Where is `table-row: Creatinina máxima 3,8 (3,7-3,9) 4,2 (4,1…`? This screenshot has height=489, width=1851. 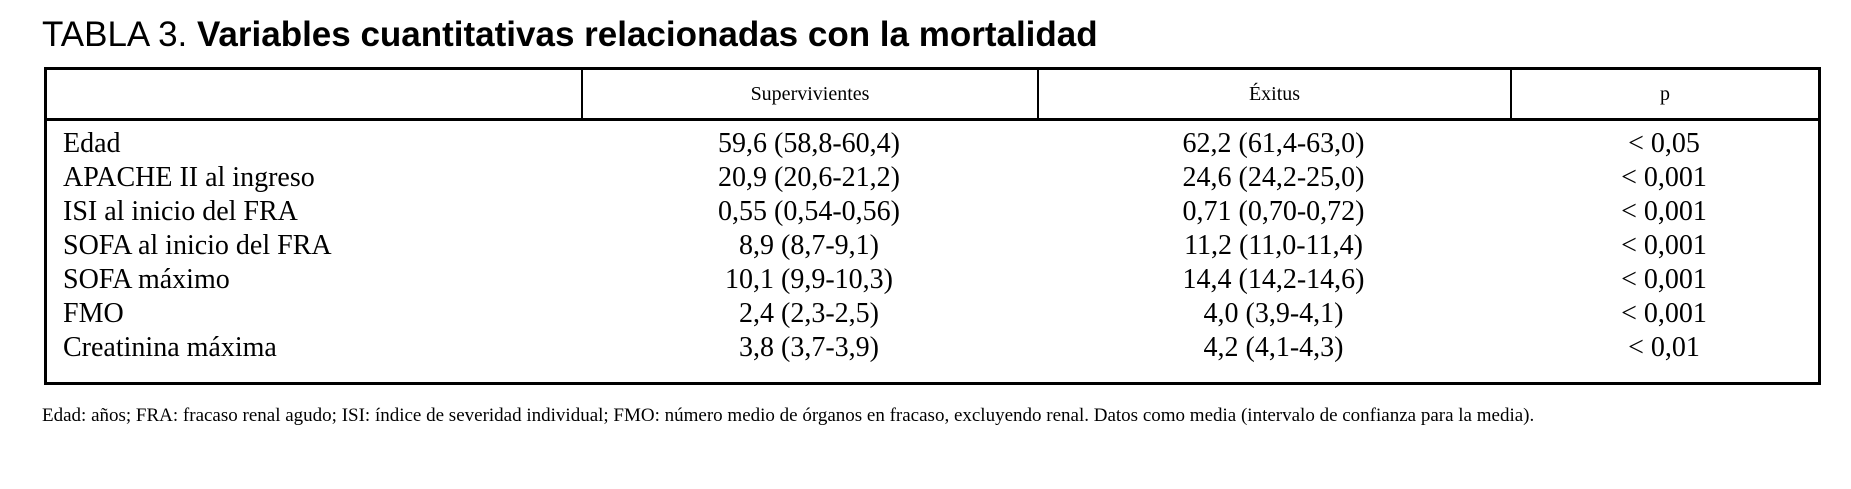 table-row: Creatinina máxima 3,8 (3,7-3,9) 4,2 (4,1… is located at coordinates (932, 348).